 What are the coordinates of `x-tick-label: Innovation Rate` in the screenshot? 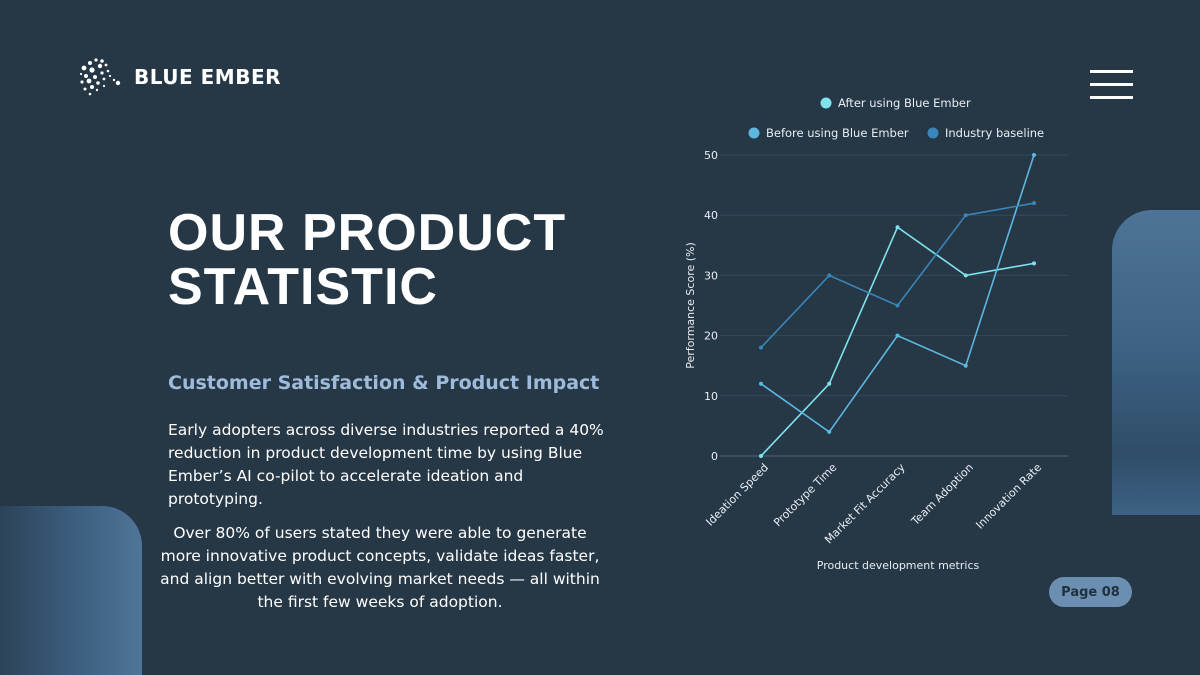 It's located at (1008, 496).